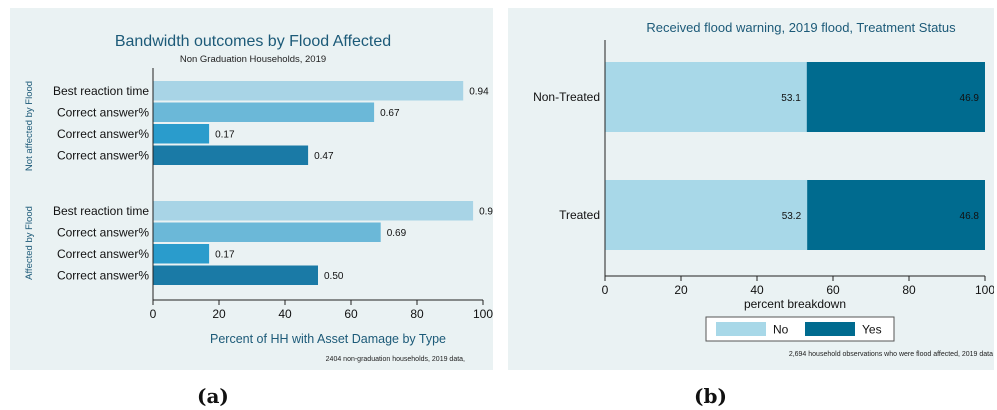 The height and width of the screenshot is (410, 997). What do you see at coordinates (351, 314) in the screenshot?
I see `chart-a-x-tick-label: 60` at bounding box center [351, 314].